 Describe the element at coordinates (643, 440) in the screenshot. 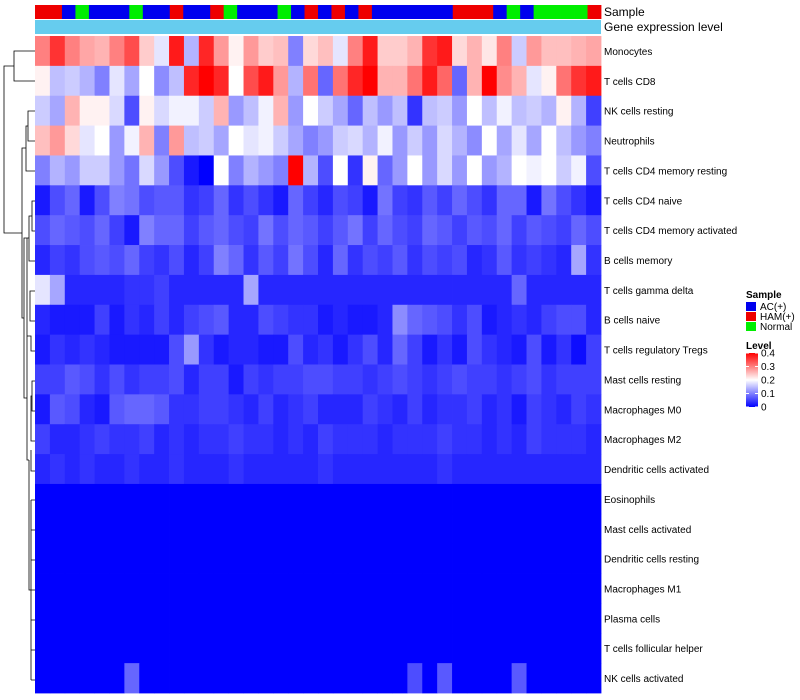

I see `row-label: Macrophages M2` at that location.